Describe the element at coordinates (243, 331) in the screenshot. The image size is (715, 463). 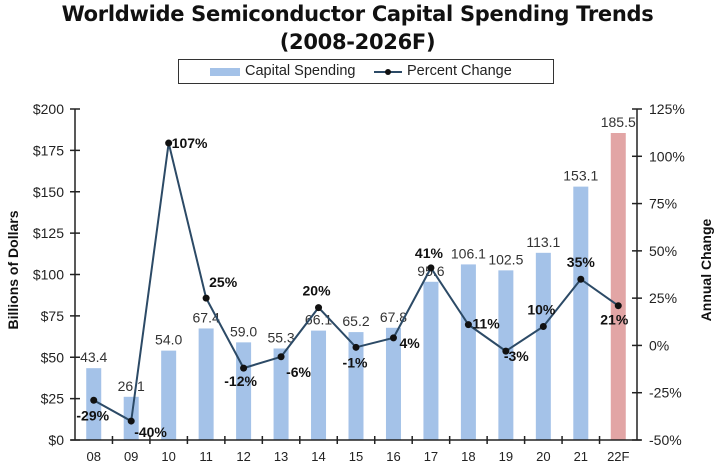
I see `bar-value-label: 59.0` at that location.